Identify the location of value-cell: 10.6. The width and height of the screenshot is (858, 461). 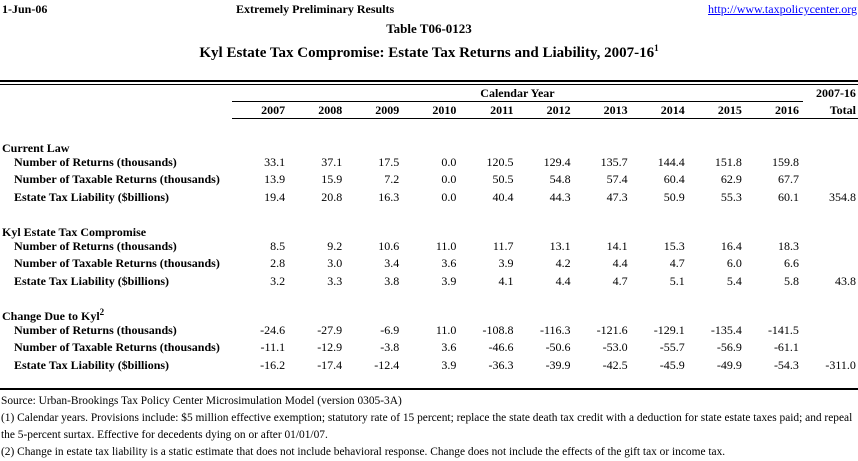
(389, 245).